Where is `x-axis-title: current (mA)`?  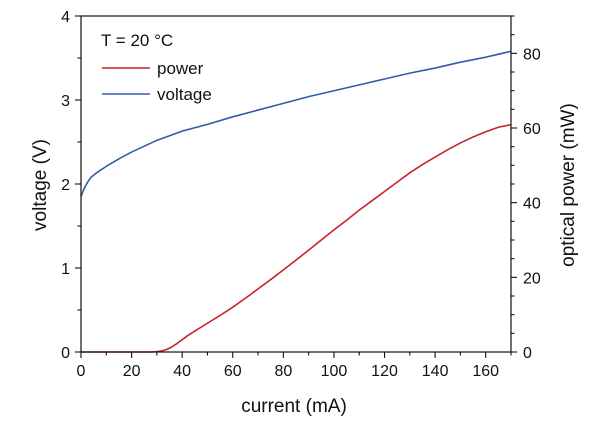
x-axis-title: current (mA) is located at coordinates (294, 406).